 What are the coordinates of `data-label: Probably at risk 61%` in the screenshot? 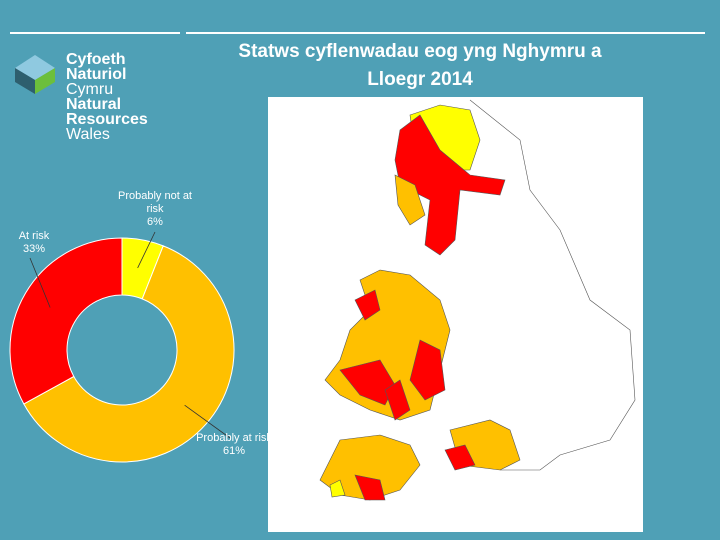 It's located at (234, 445).